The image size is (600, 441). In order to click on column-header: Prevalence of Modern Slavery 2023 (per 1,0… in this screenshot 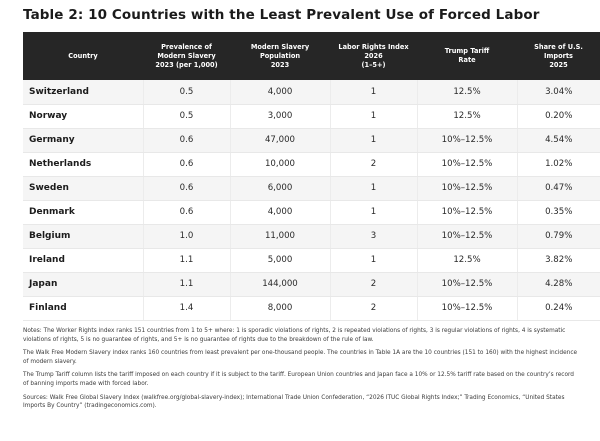, I will do `click(186, 56)`.